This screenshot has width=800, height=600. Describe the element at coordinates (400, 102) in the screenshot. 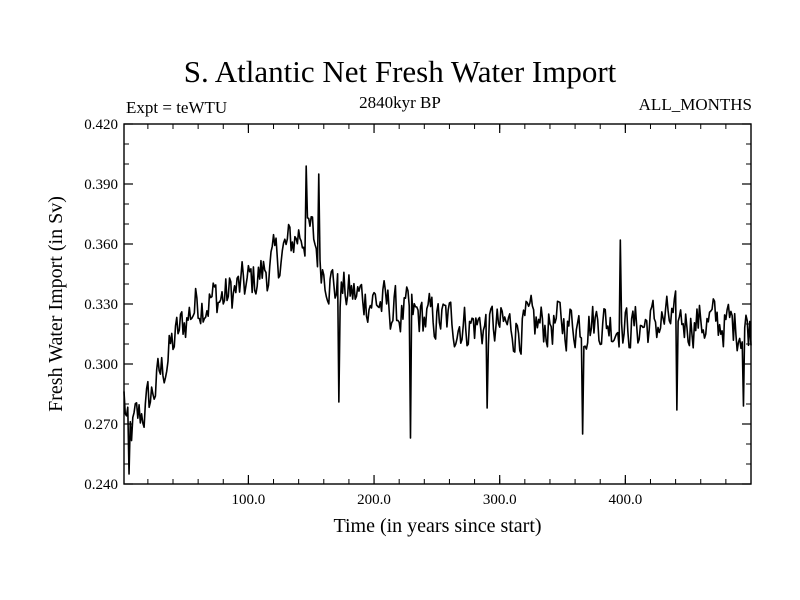

I see `period-label: 2840kyr BP` at that location.